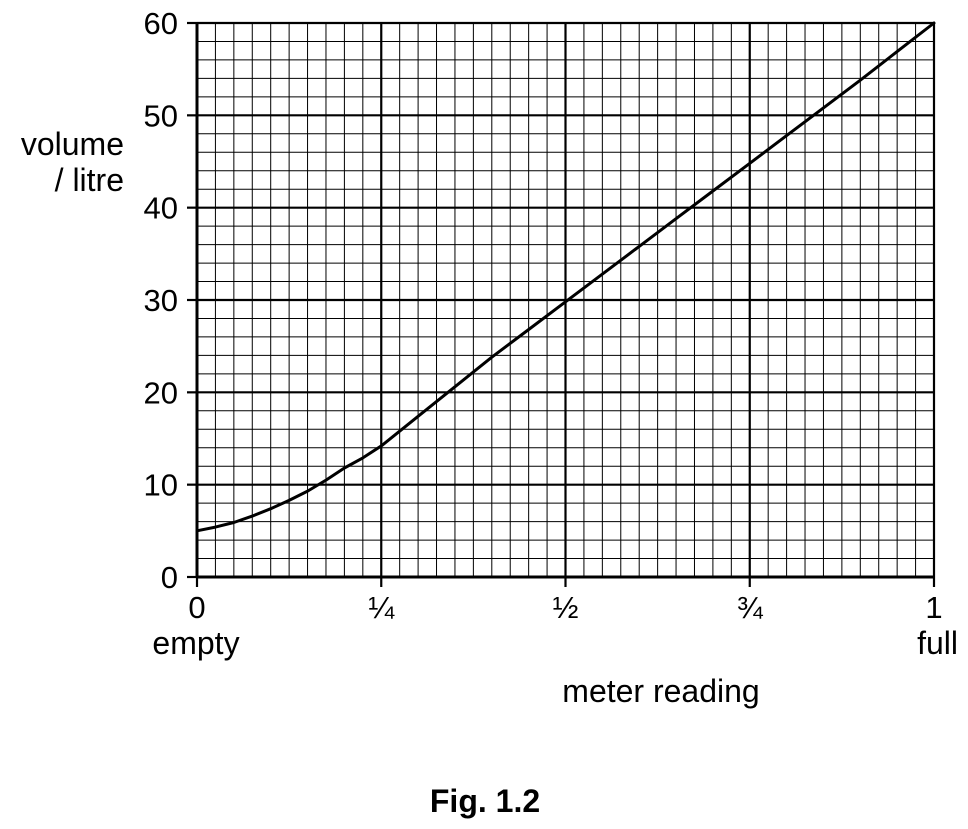 The image size is (968, 829). What do you see at coordinates (169, 577) in the screenshot?
I see `y-tick-label: 0` at bounding box center [169, 577].